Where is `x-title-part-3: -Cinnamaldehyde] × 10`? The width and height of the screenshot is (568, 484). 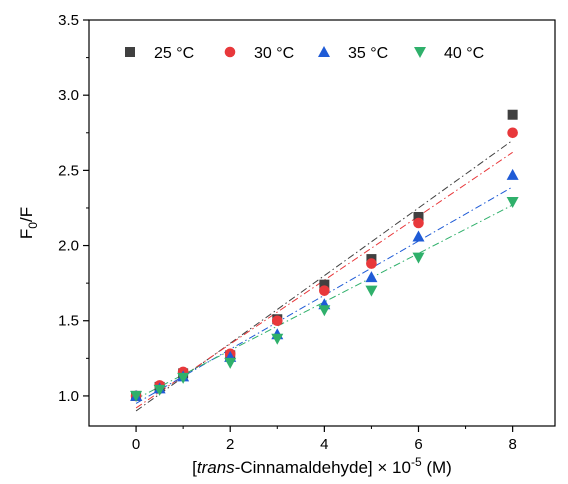 x-title-part-3: -Cinnamaldehyde] × 10 is located at coordinates (323, 467).